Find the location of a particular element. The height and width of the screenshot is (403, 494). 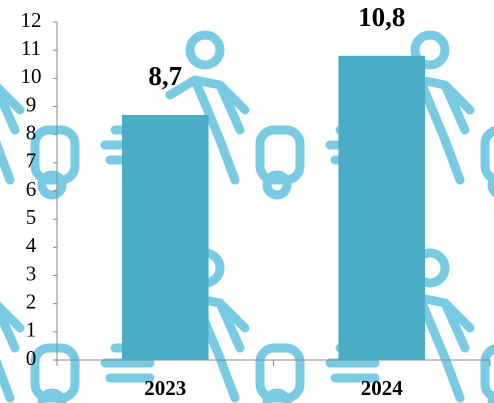

y-tick-label: 4 is located at coordinates (31, 245).